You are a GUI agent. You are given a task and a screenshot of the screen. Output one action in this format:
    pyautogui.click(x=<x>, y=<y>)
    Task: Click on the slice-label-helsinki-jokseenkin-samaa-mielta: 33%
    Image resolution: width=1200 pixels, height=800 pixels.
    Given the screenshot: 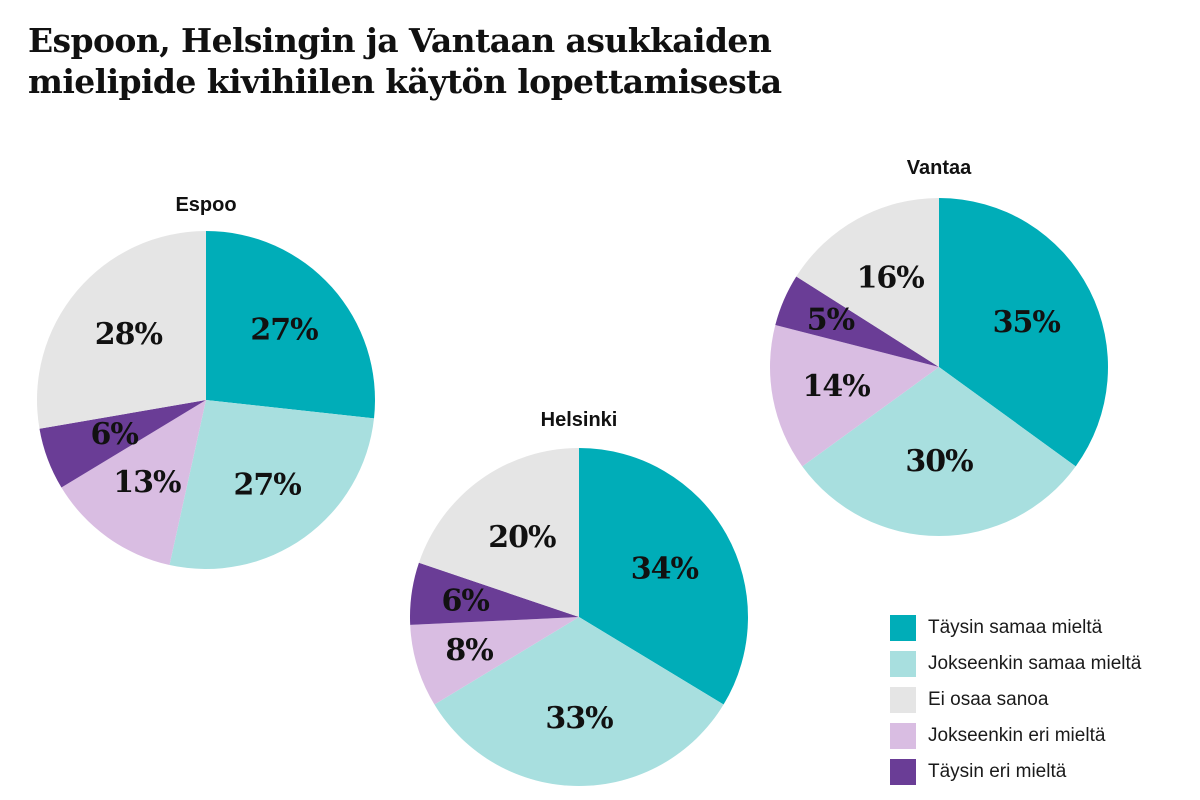 What is the action you would take?
    pyautogui.click(x=579, y=718)
    